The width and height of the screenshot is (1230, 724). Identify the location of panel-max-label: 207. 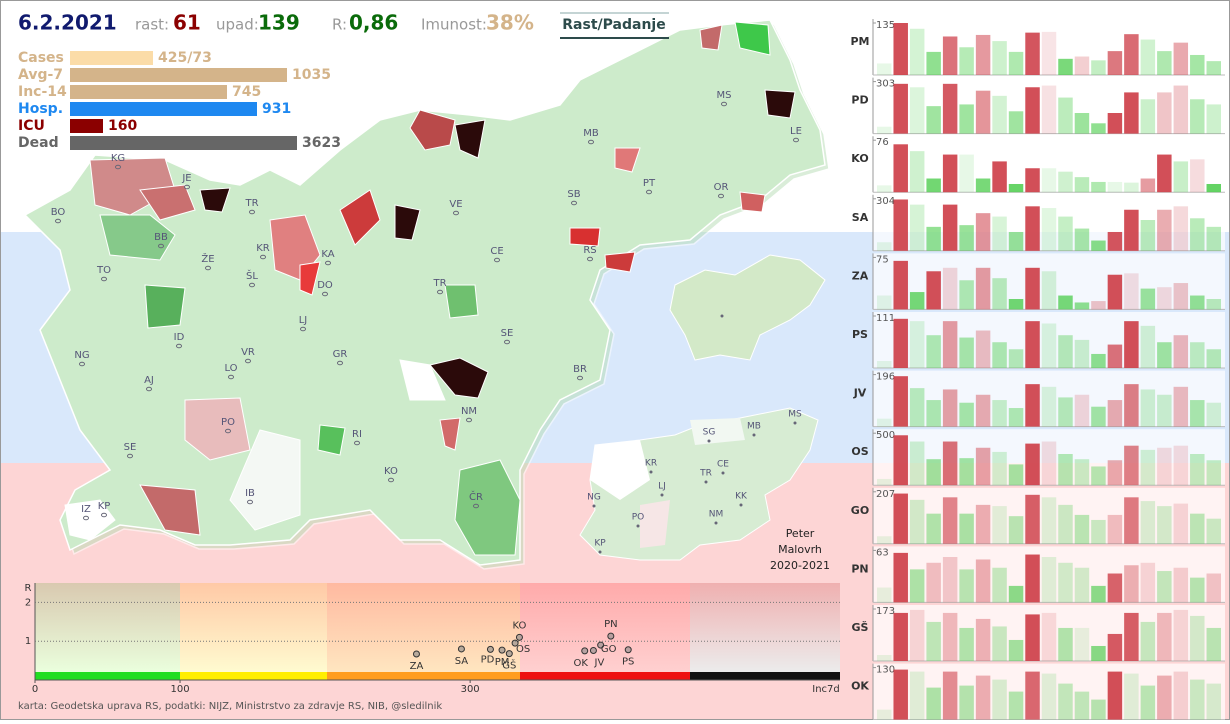
(885, 494).